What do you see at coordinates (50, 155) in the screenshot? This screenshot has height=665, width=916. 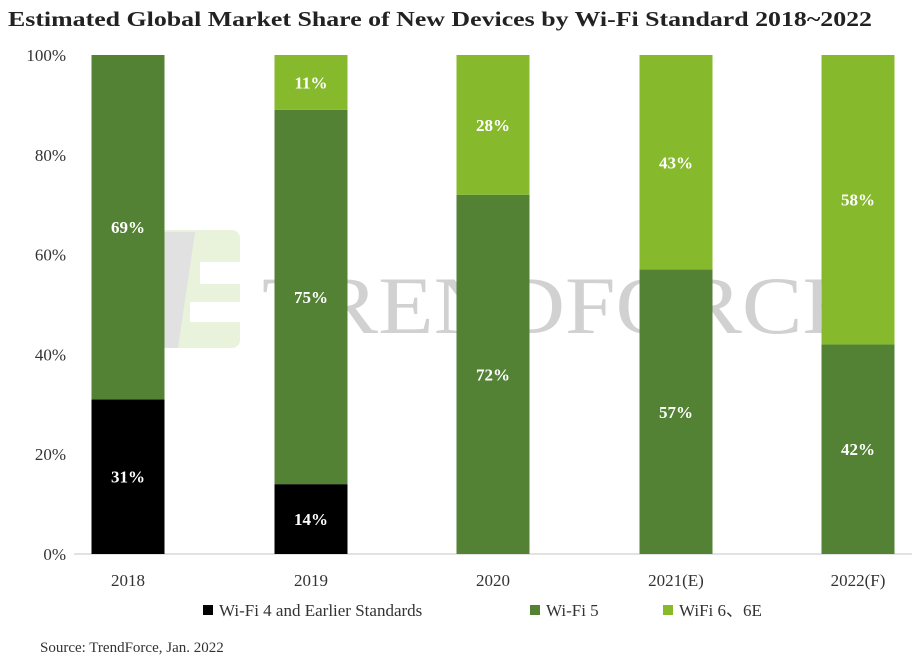 I see `y-tick-label: 80%` at bounding box center [50, 155].